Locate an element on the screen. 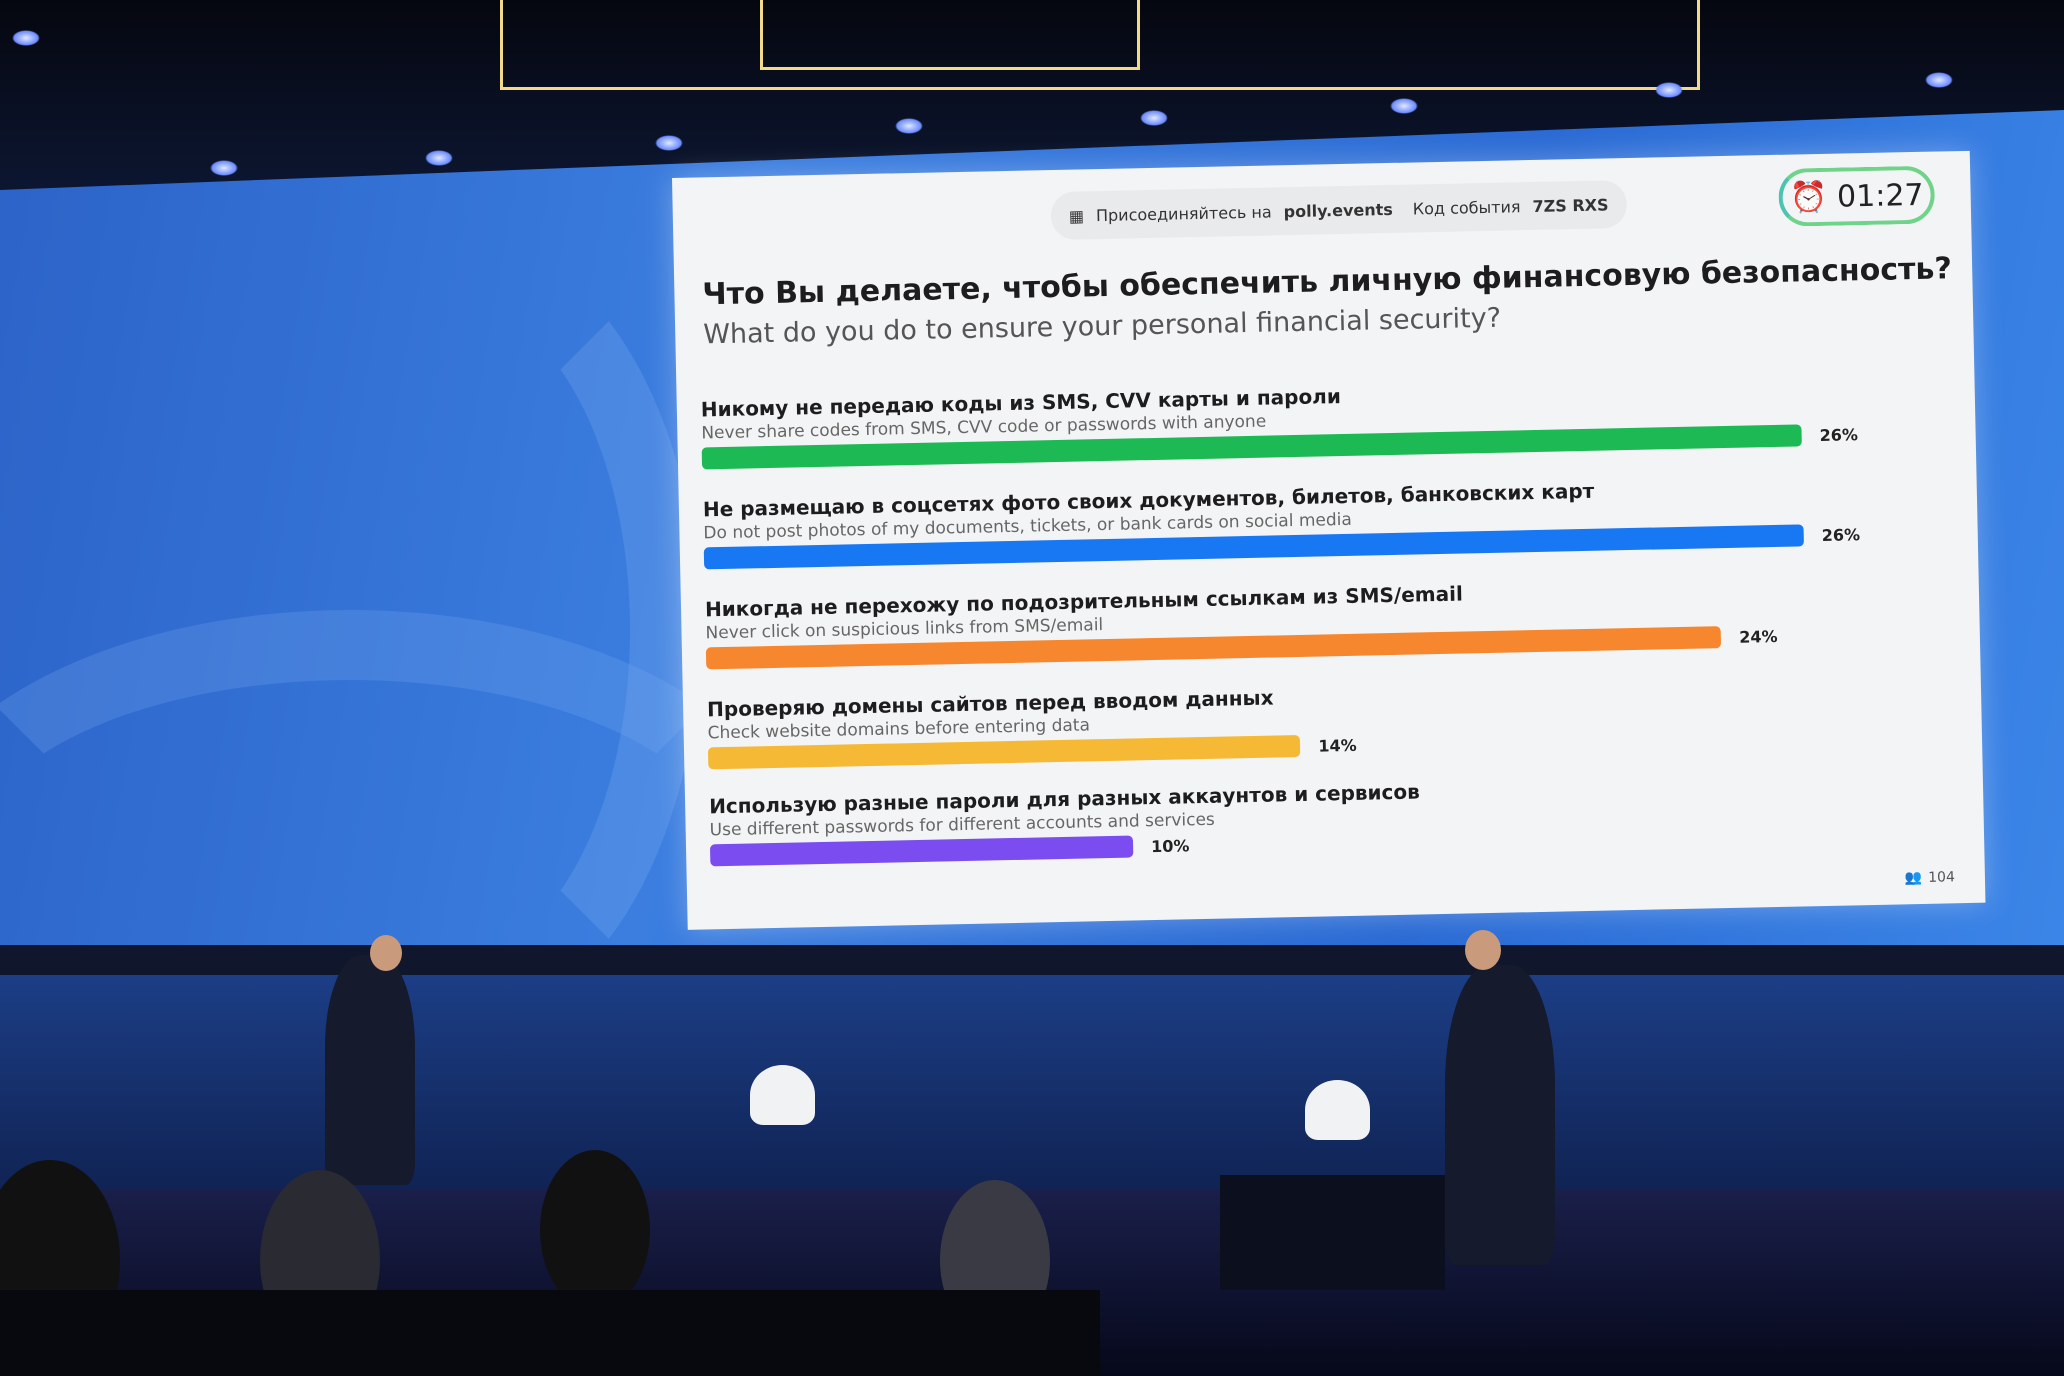 Image resolution: width=2064 pixels, height=1376 pixels. timer-value: 01:27 is located at coordinates (1880, 196).